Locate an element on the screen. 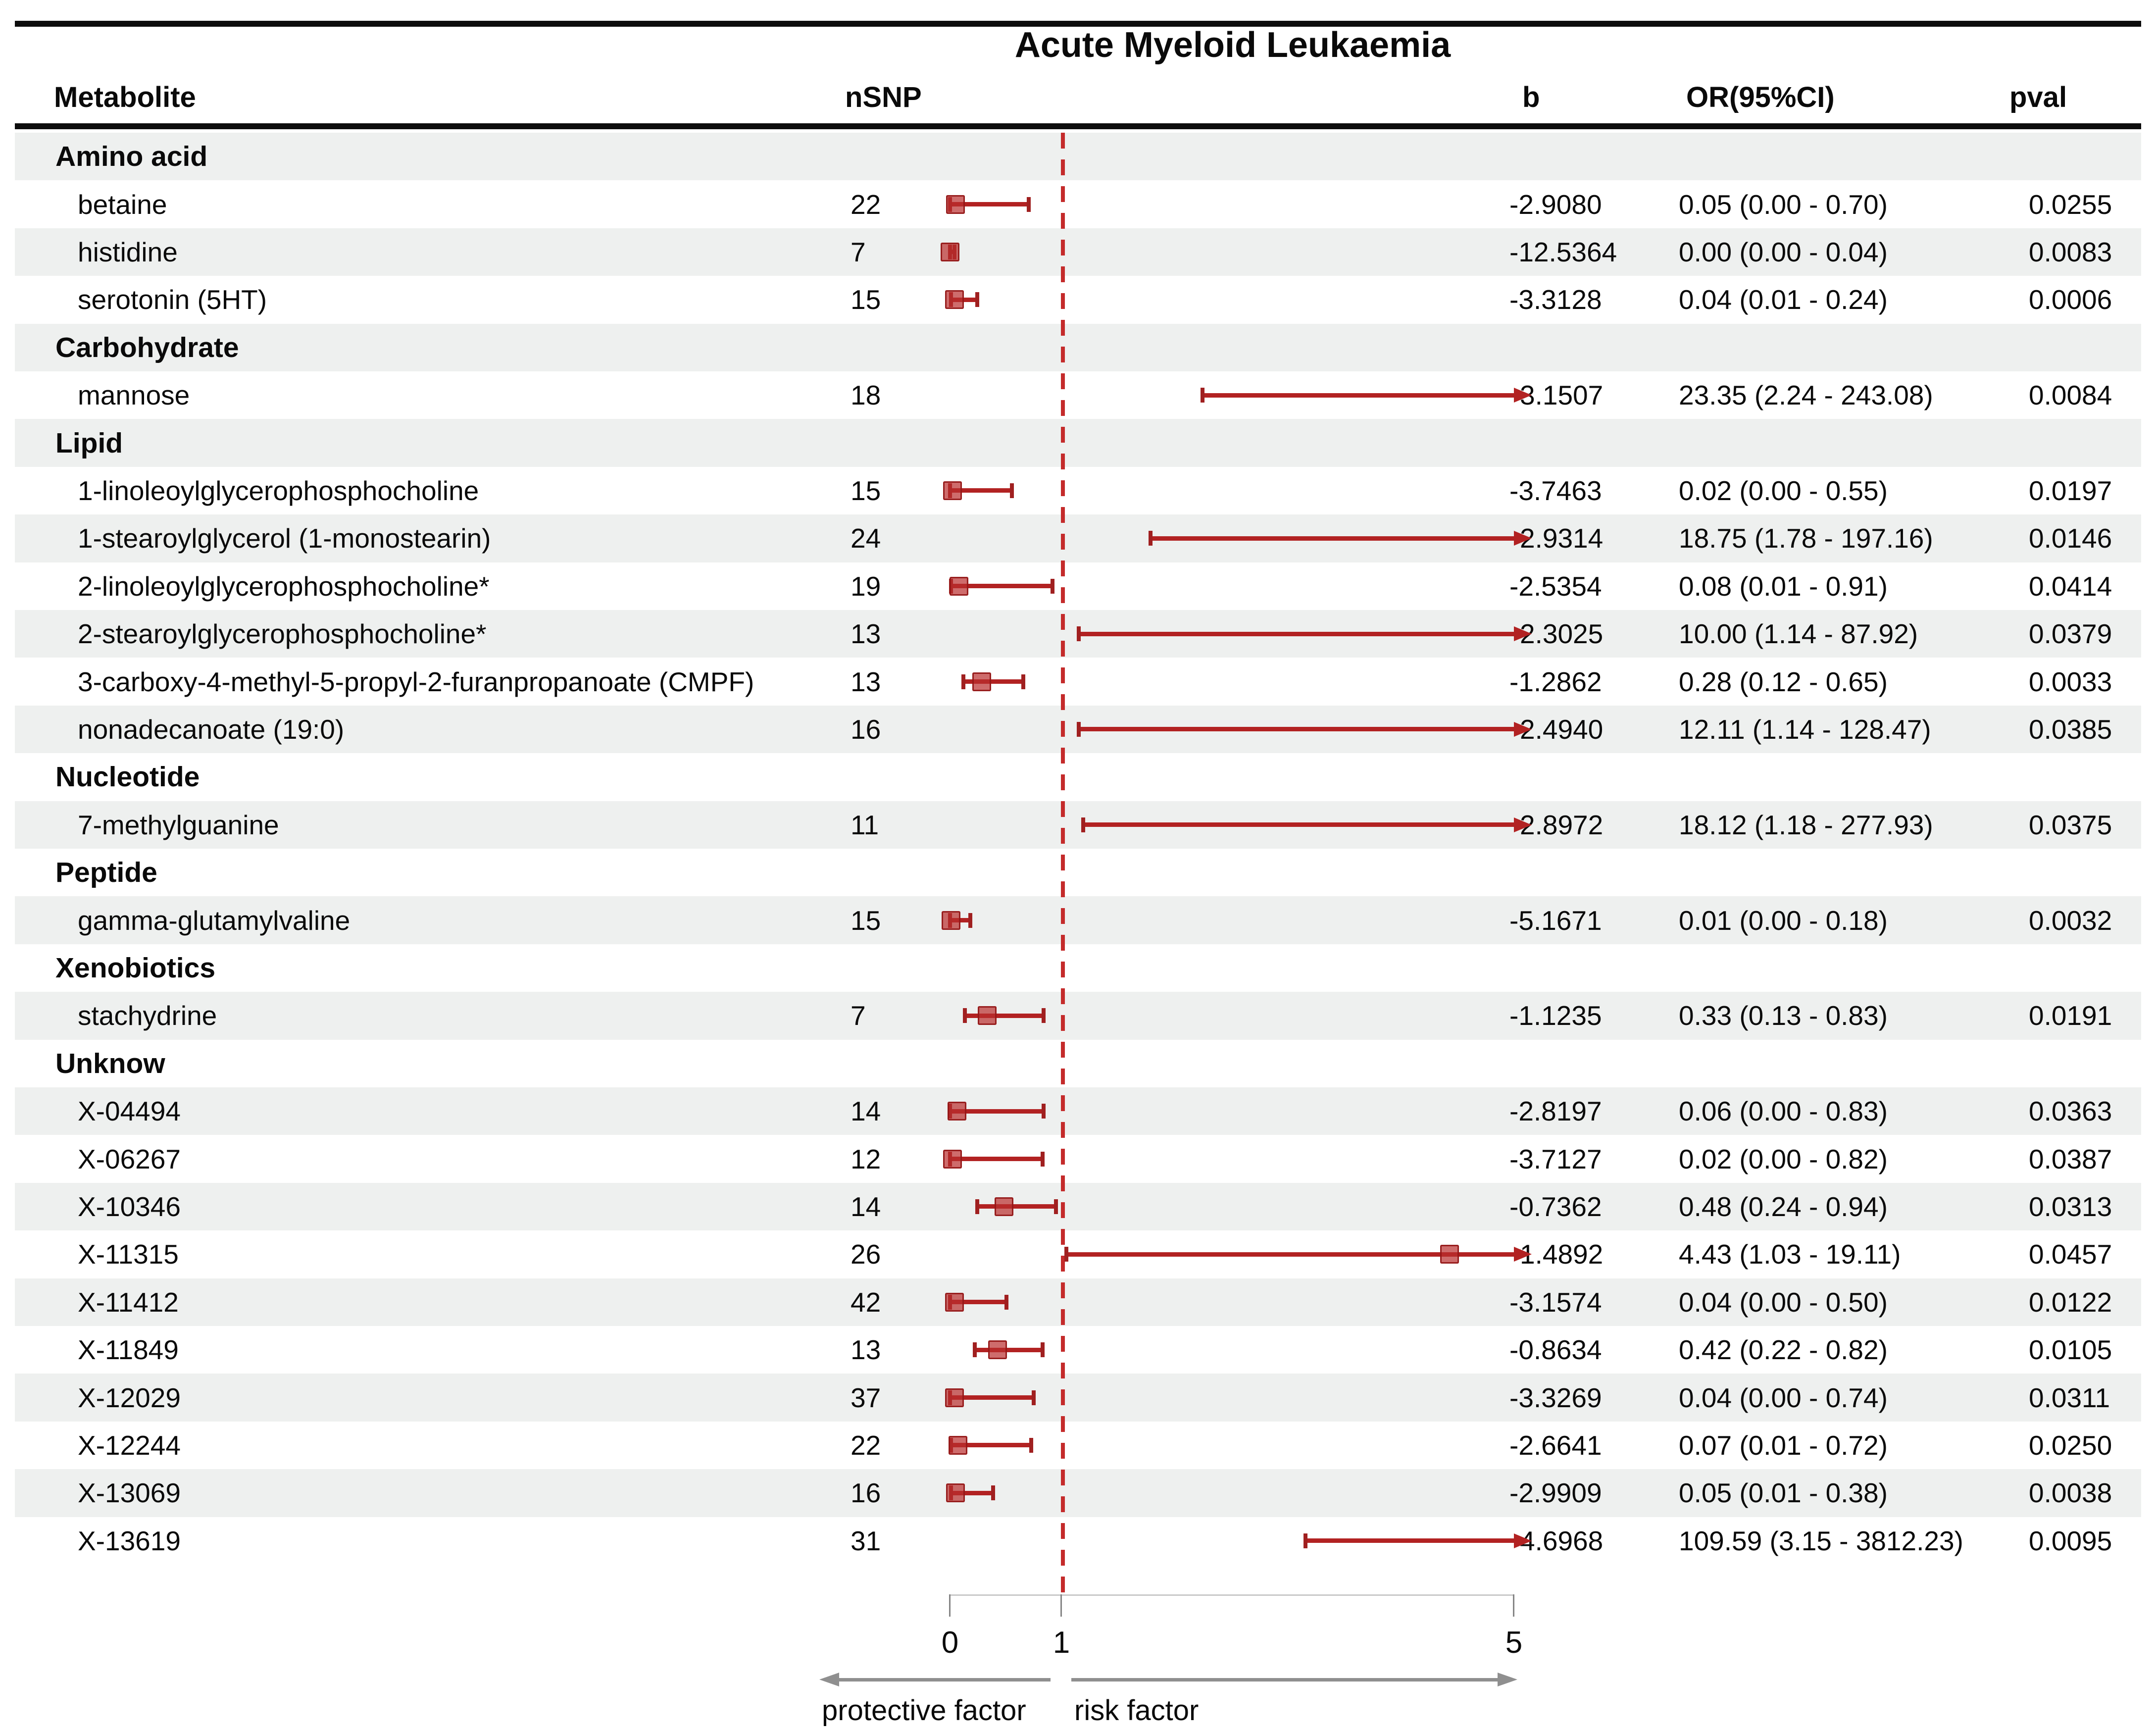 This screenshot has height=1733, width=2156. metabolite-label: 2-linoleoylglycerophosphocholine* is located at coordinates (284, 586).